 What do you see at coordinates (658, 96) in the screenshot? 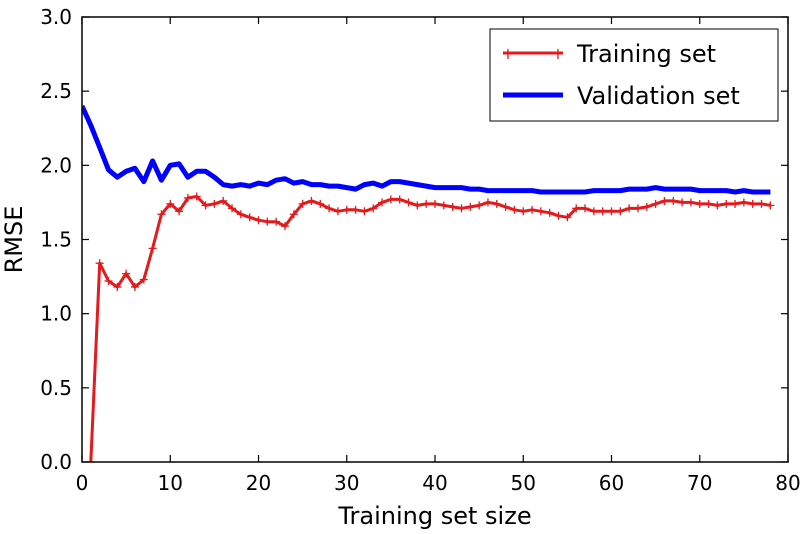
I see `legend-validation-label: Validation set` at bounding box center [658, 96].